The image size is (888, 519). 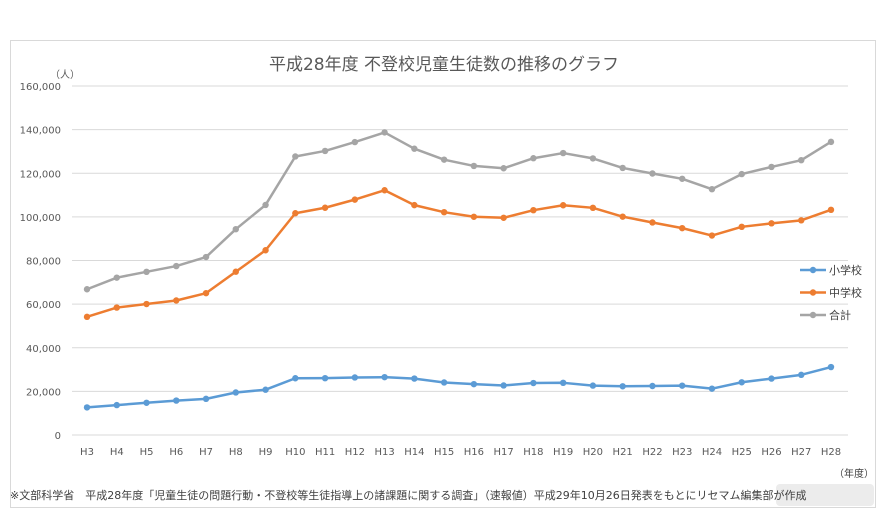 What do you see at coordinates (147, 452) in the screenshot?
I see `x-tick-label: H5` at bounding box center [147, 452].